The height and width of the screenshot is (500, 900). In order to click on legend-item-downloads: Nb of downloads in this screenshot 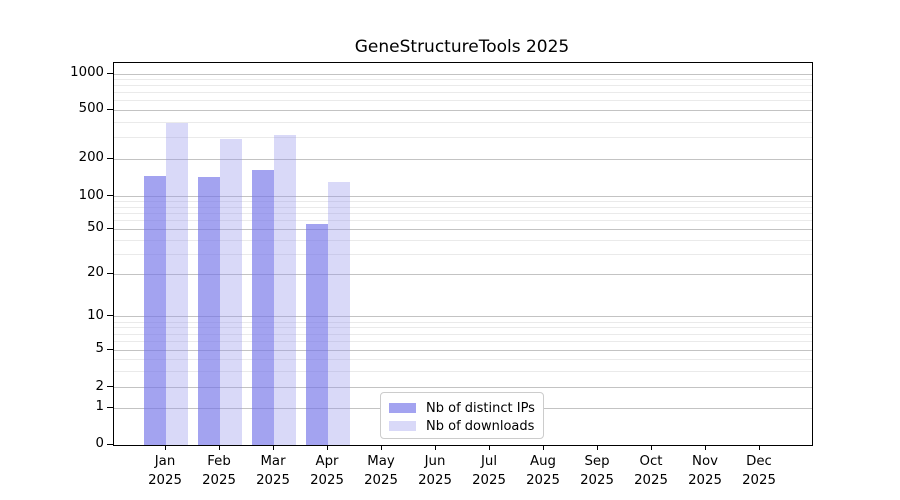, I will do `click(462, 426)`.